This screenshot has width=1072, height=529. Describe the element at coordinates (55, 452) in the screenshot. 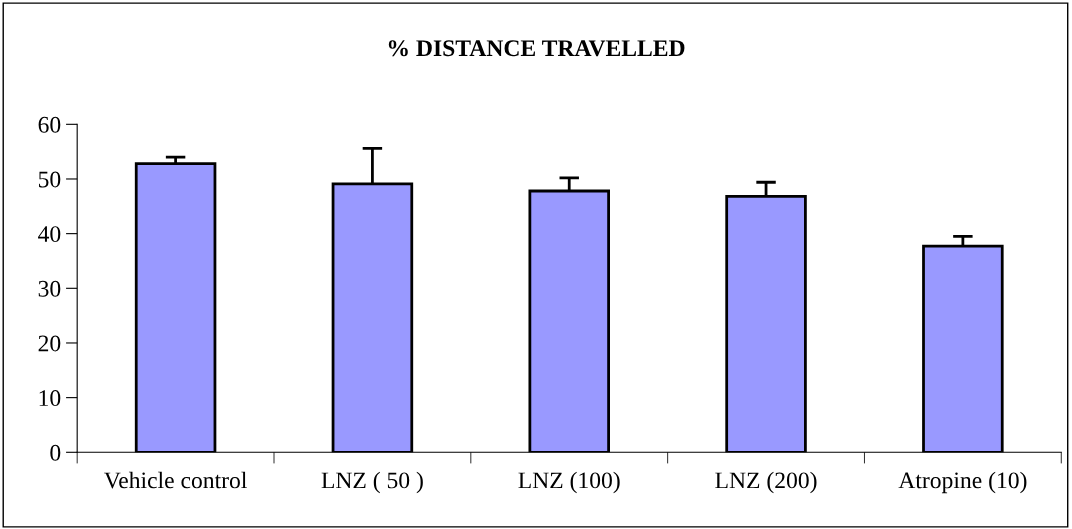

I see `y-tick-label: 0` at that location.